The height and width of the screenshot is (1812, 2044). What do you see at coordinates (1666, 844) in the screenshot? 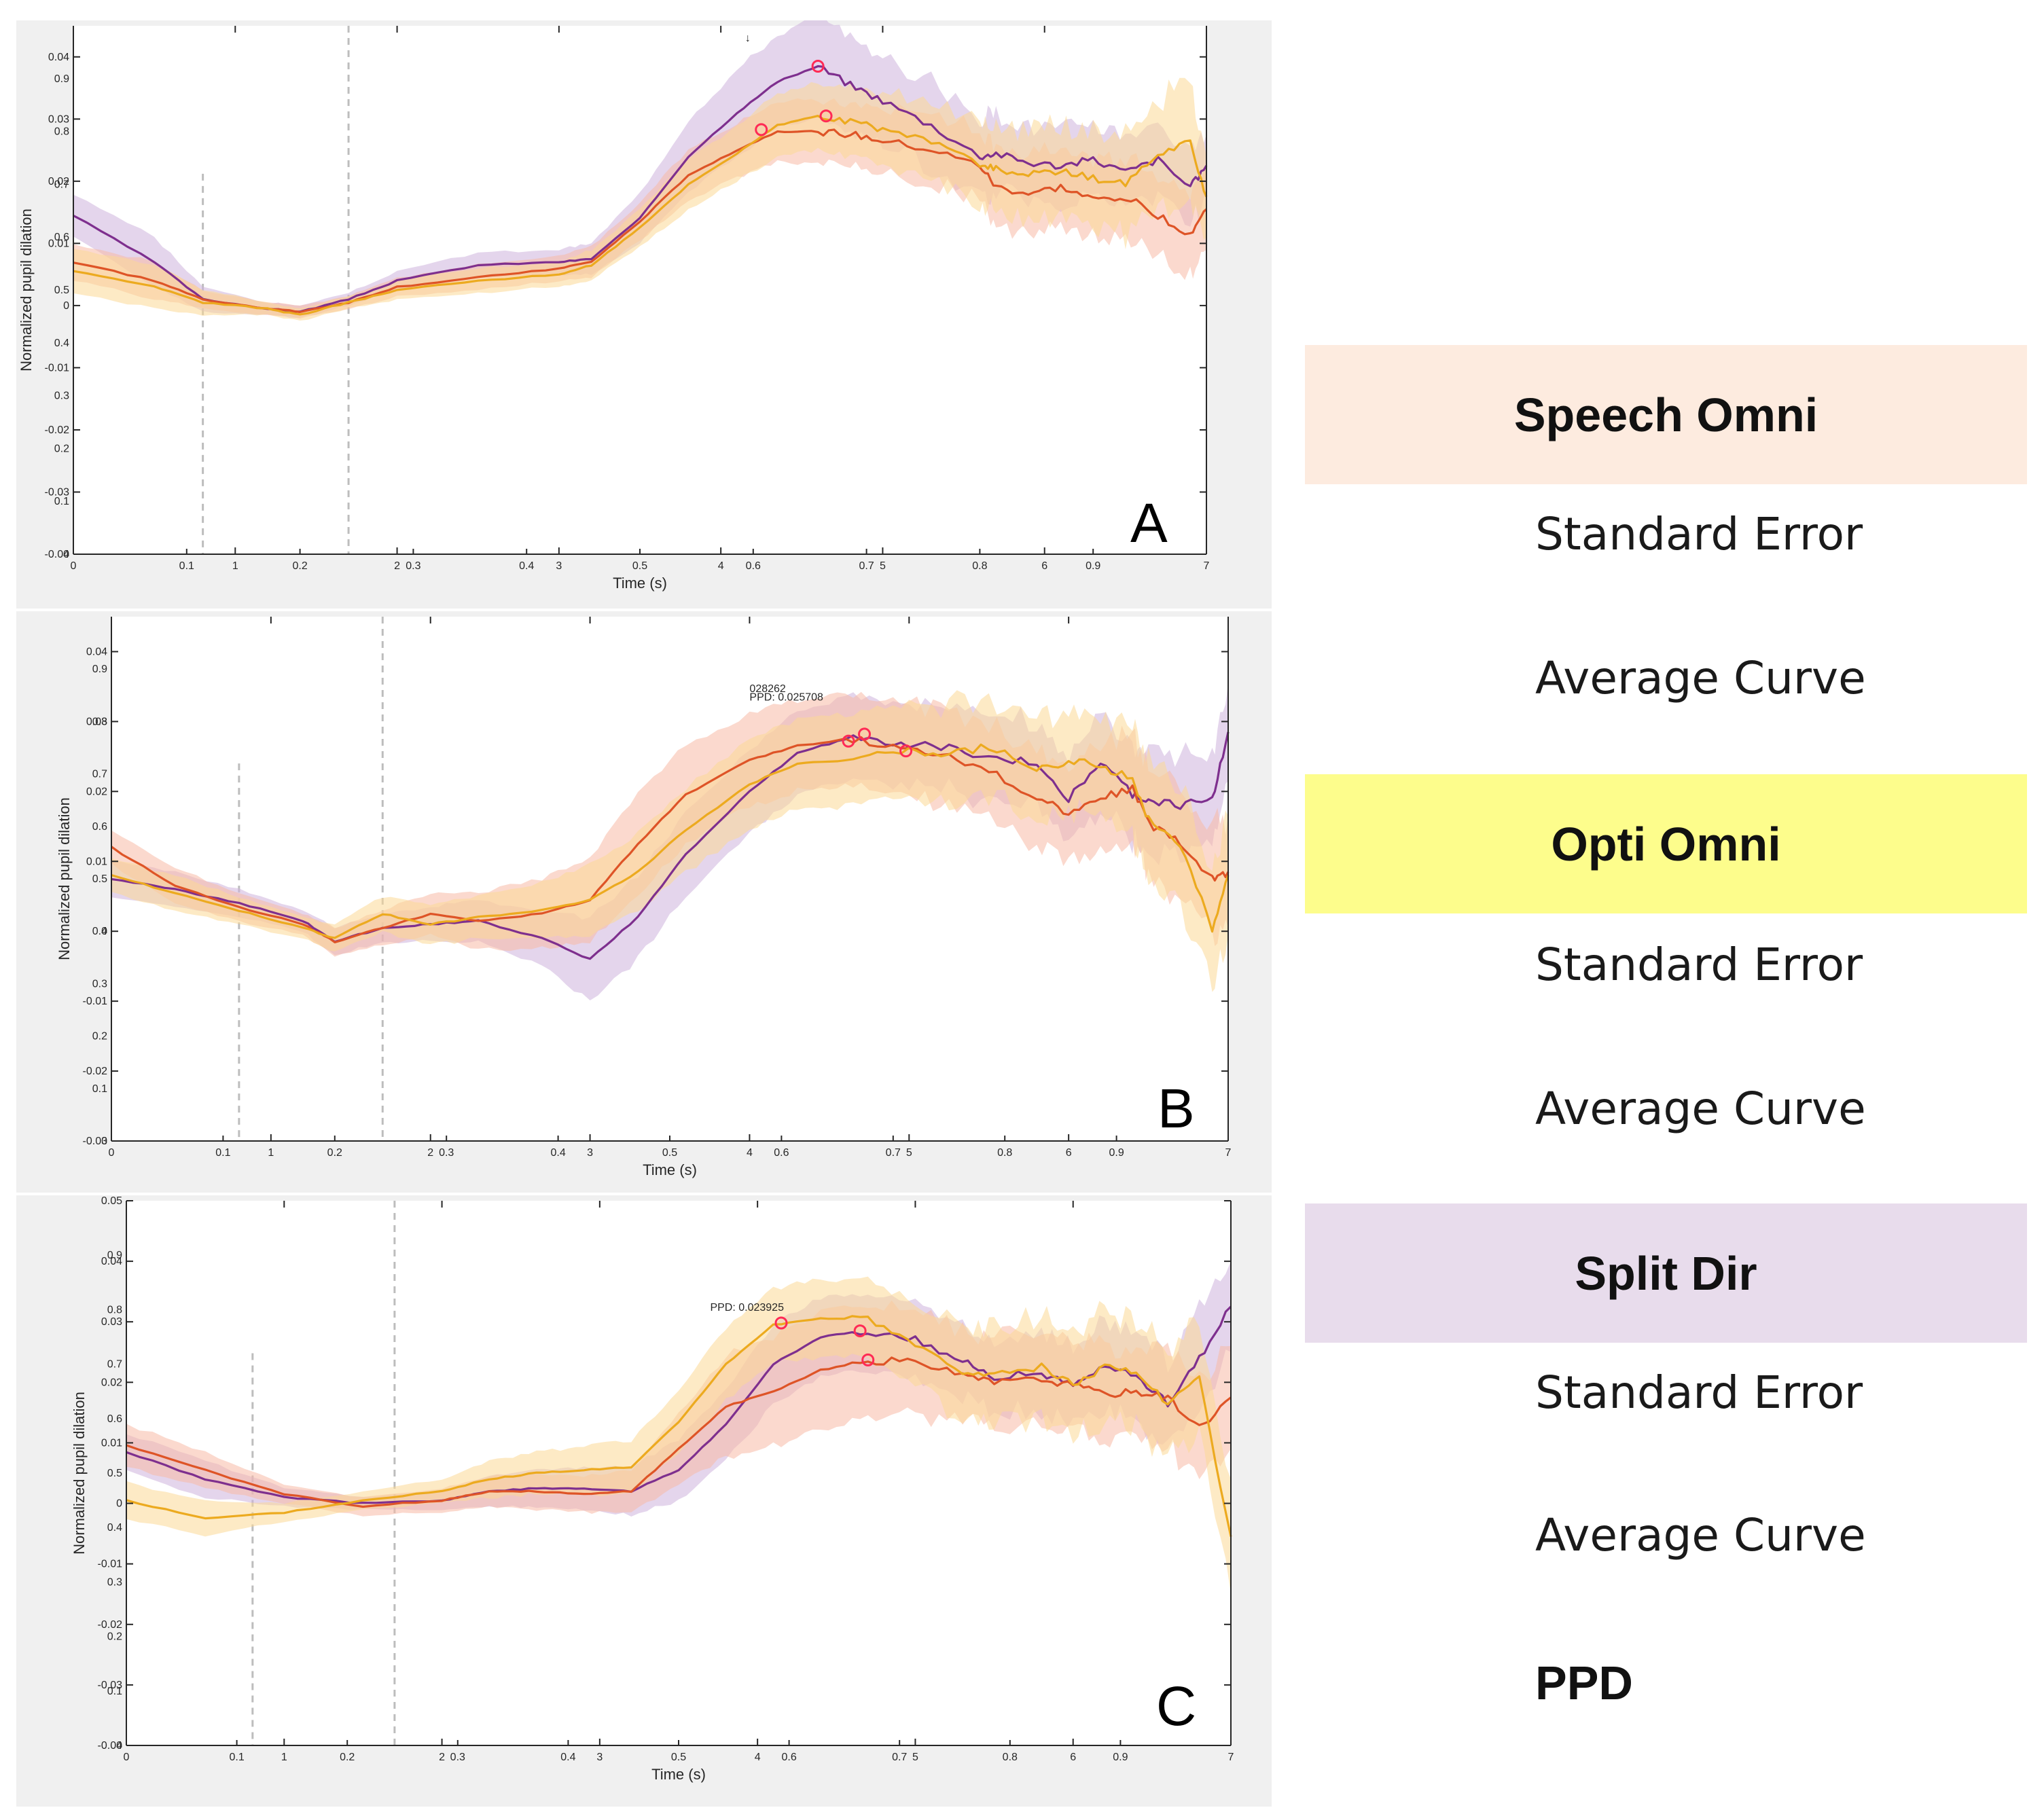
I see `legend-opti-omni-title: Opti Omni` at bounding box center [1666, 844].